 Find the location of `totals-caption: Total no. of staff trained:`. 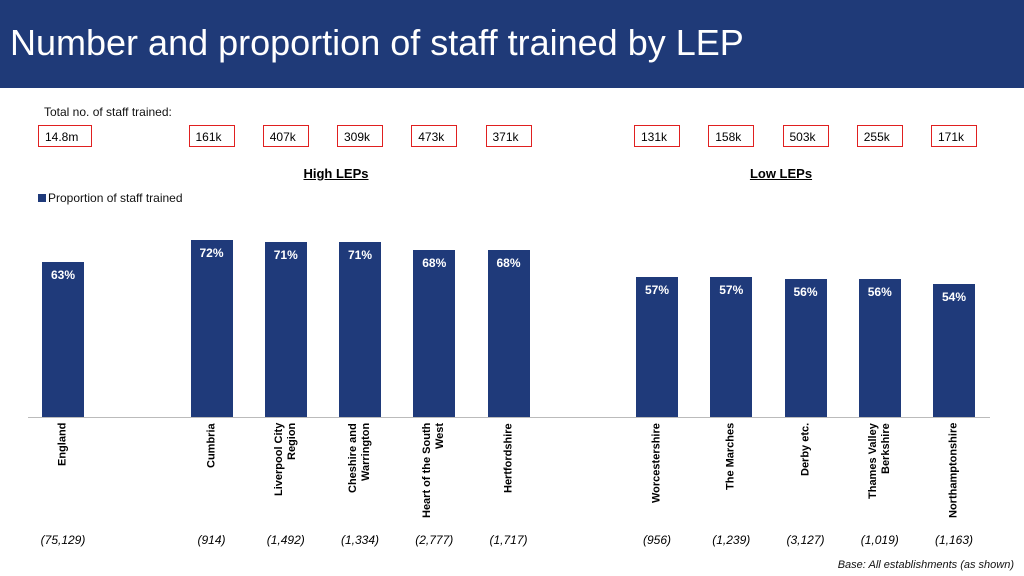

totals-caption: Total no. of staff trained: is located at coordinates (108, 112).